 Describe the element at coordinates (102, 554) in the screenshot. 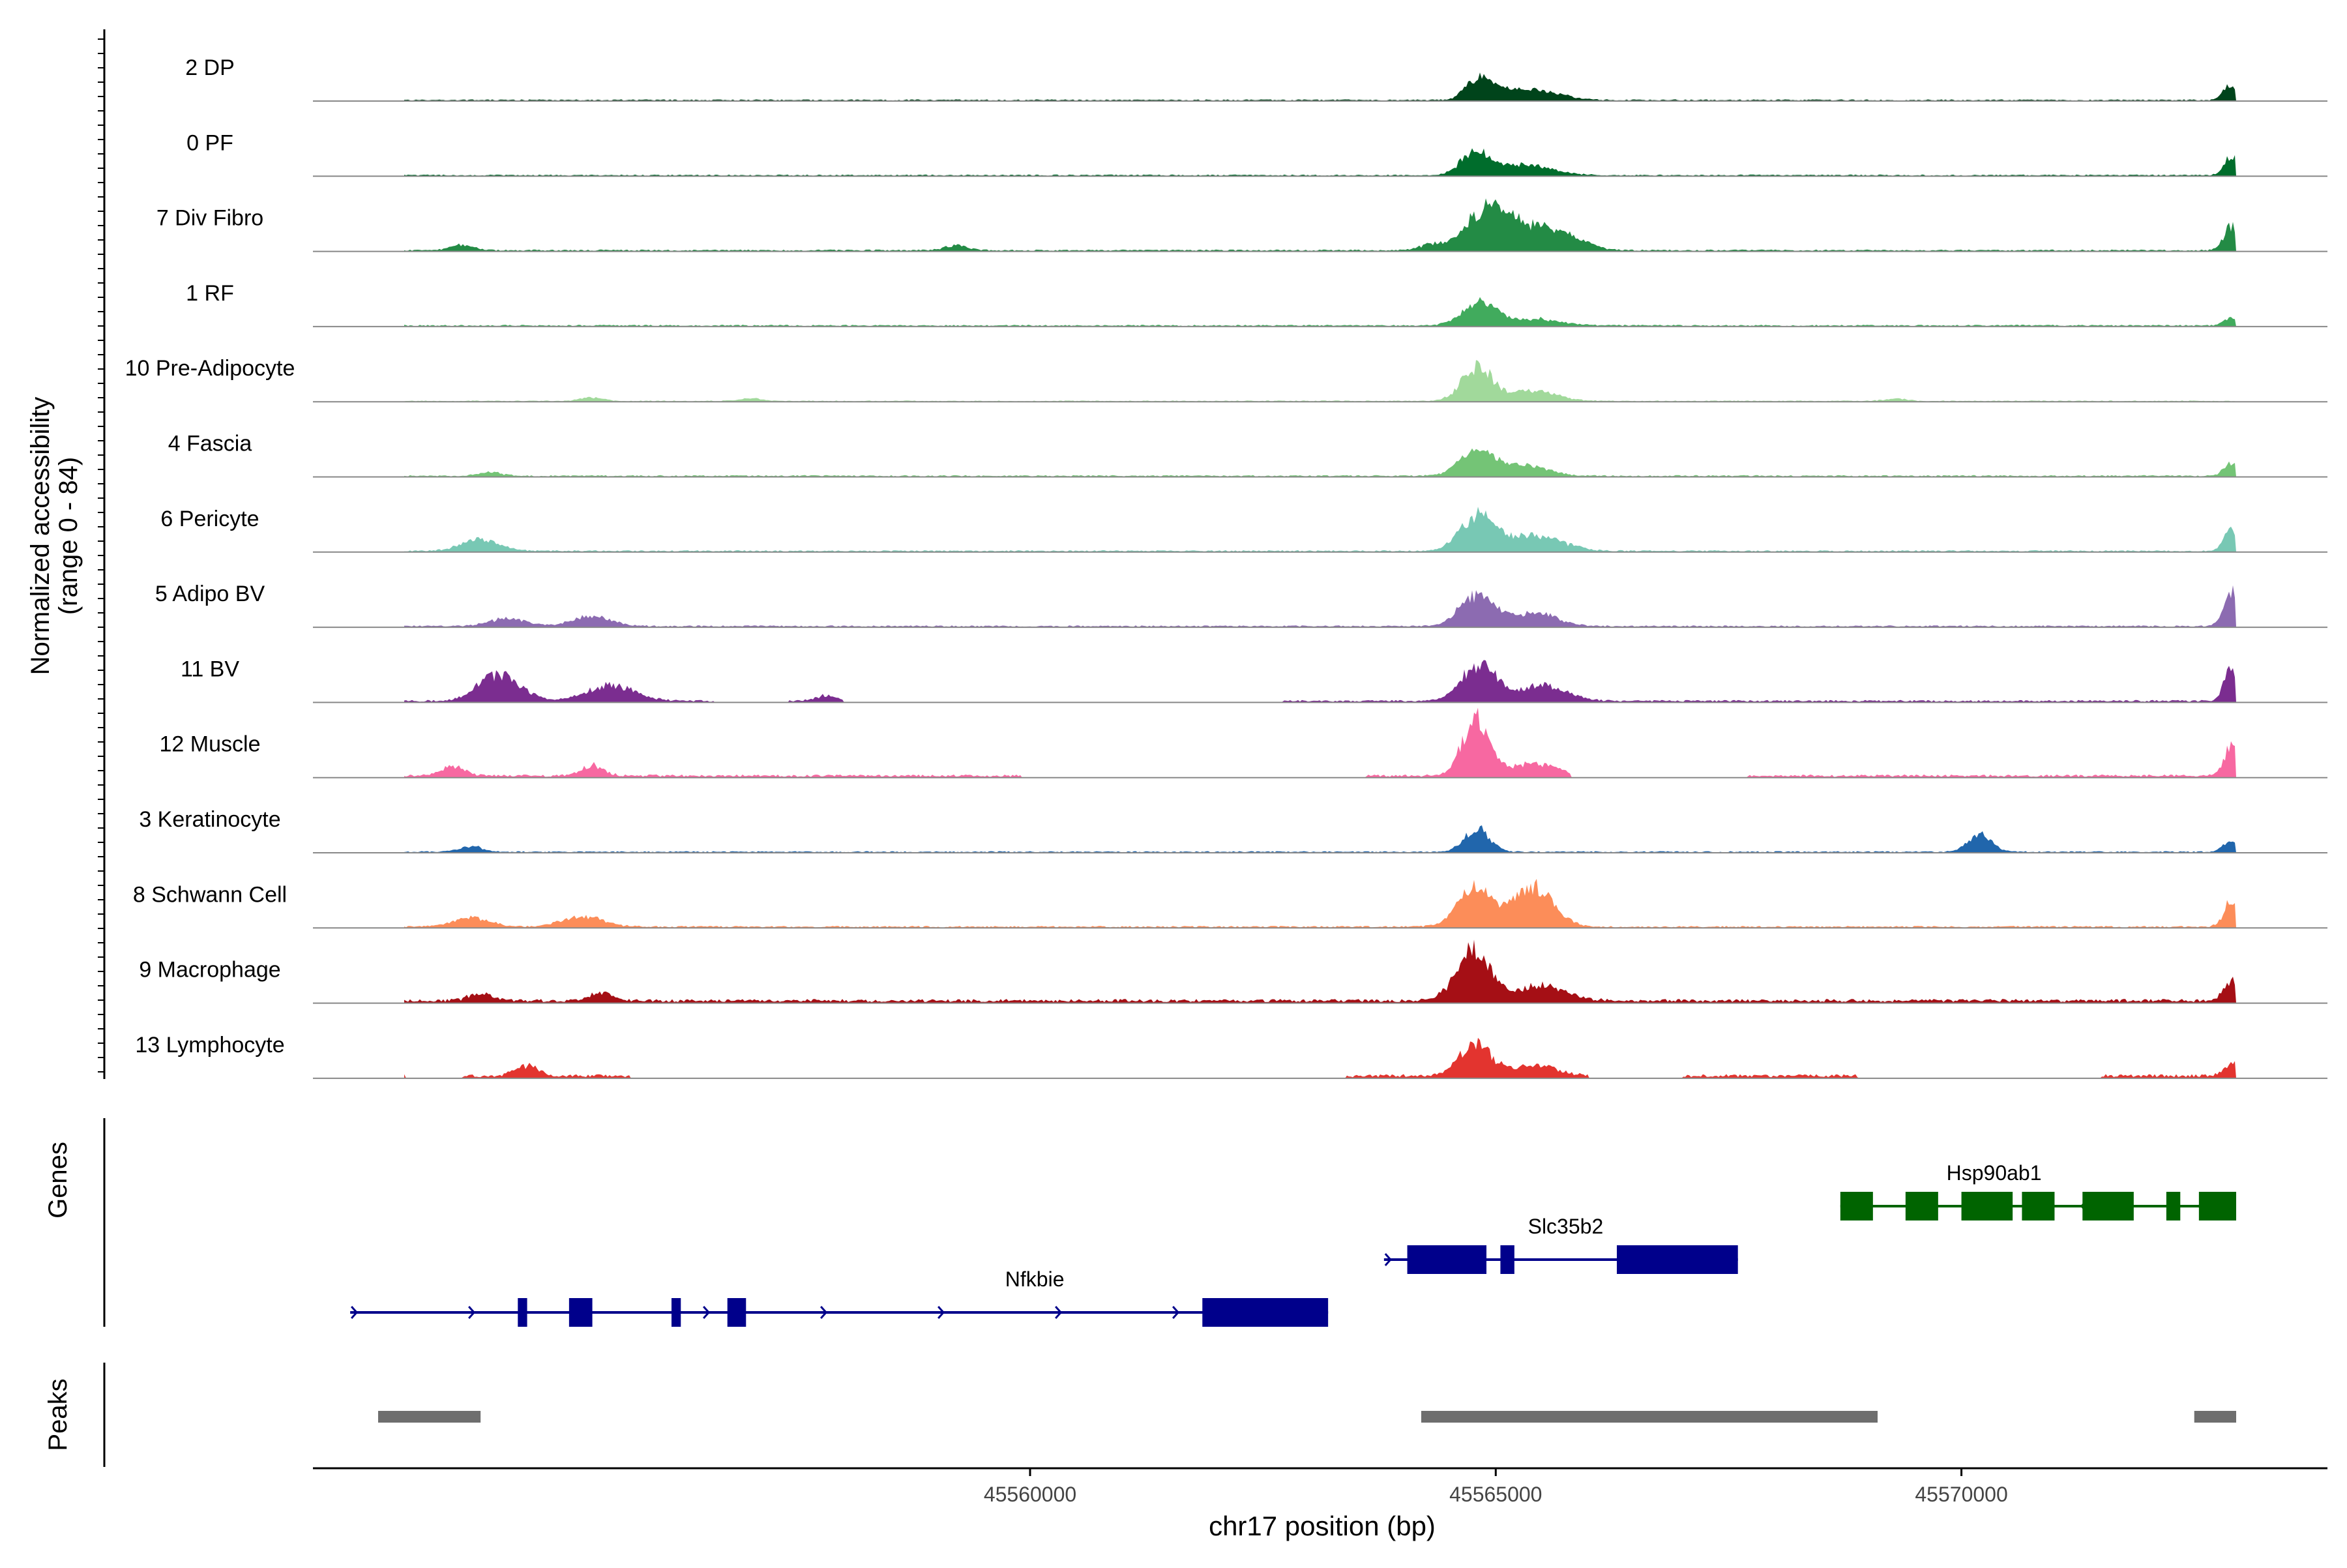

I see `y-axis` at that location.